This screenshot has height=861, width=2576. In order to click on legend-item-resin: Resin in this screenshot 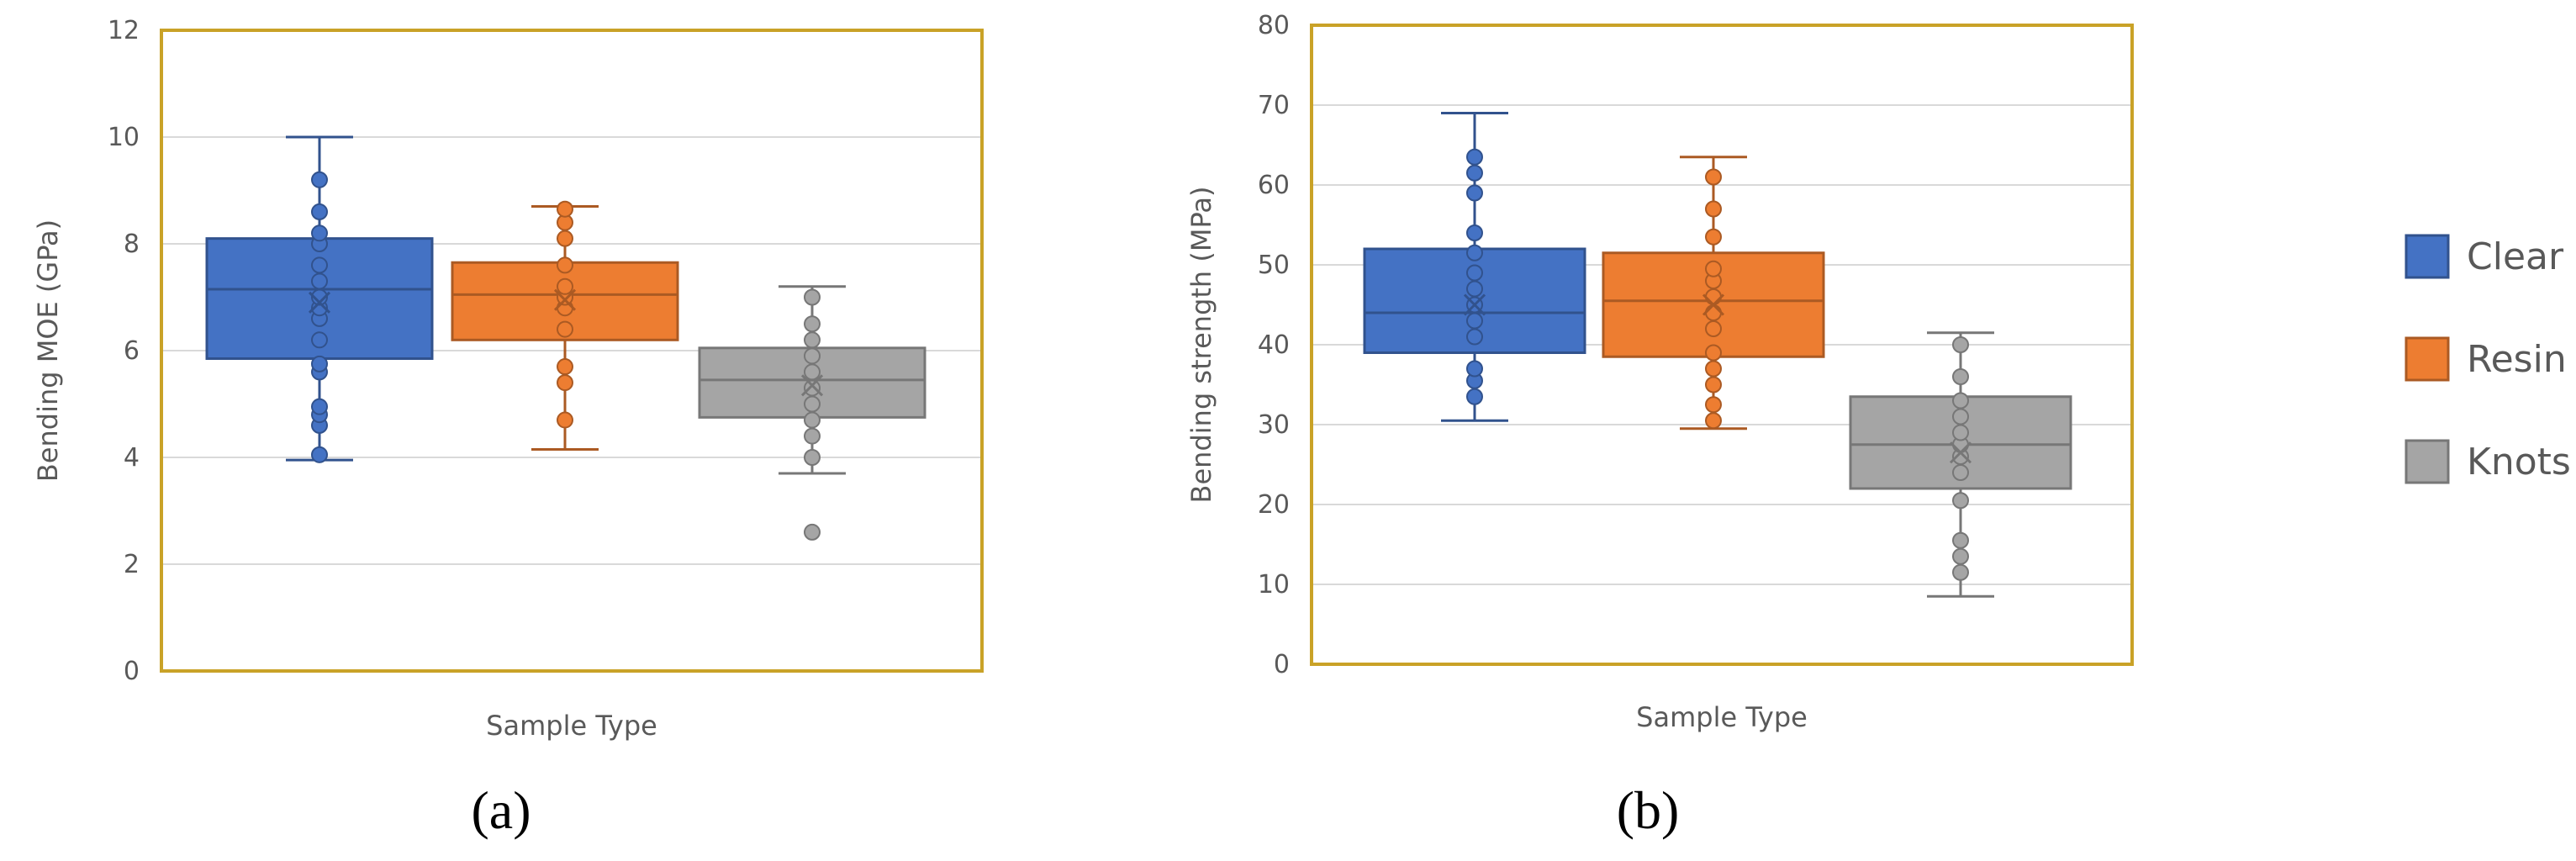, I will do `click(2485, 359)`.